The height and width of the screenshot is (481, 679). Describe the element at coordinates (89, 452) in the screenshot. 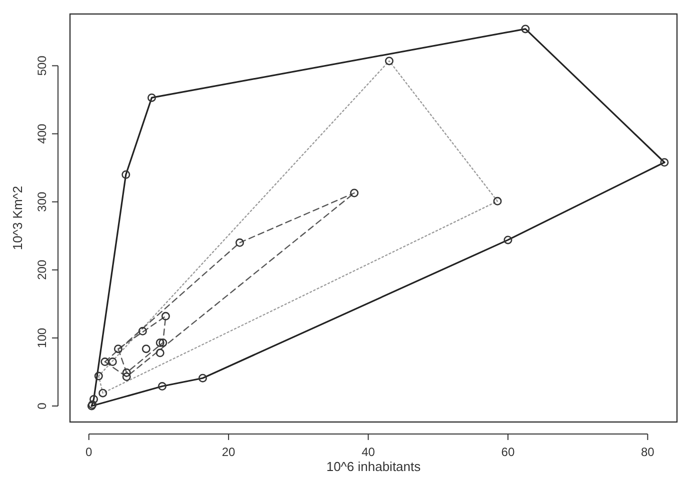

I see `x-tick-label: 0` at that location.